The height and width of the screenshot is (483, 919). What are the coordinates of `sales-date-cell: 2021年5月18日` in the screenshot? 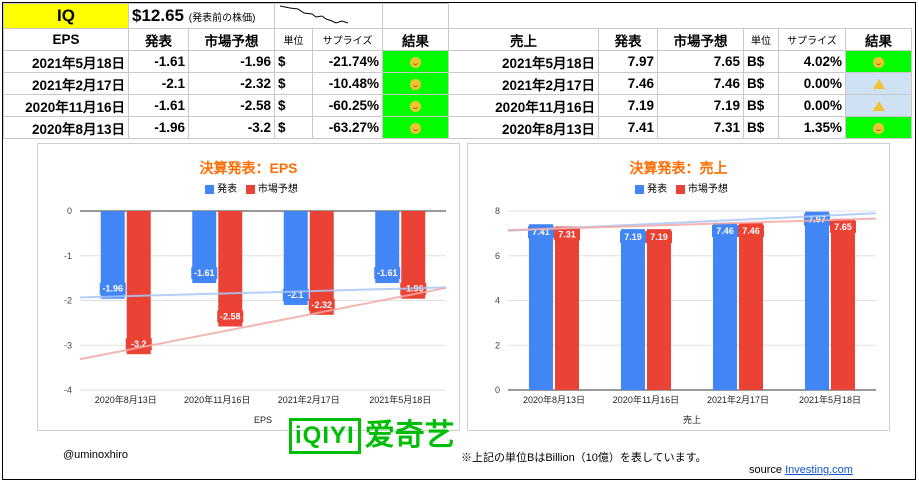 It's located at (523, 61).